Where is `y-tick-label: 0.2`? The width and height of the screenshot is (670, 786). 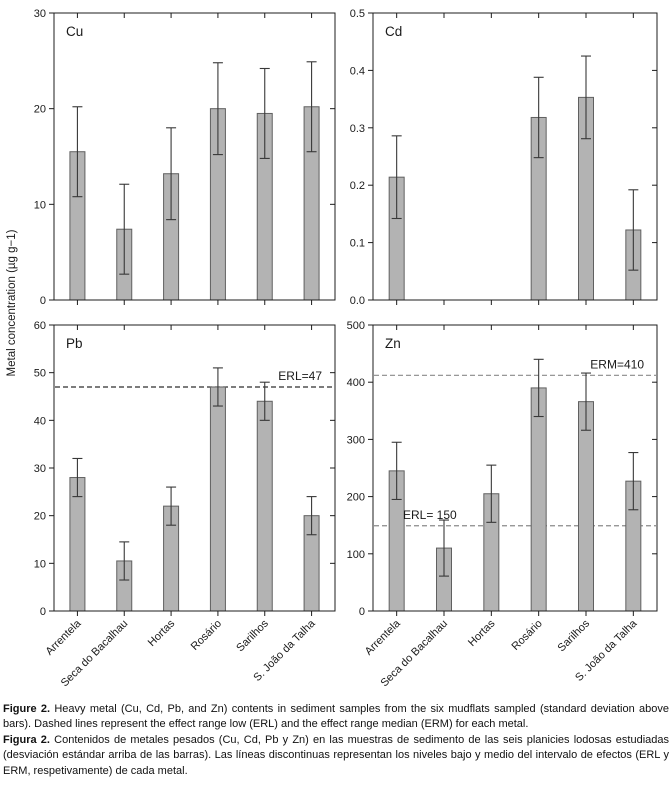 y-tick-label: 0.2 is located at coordinates (357, 186).